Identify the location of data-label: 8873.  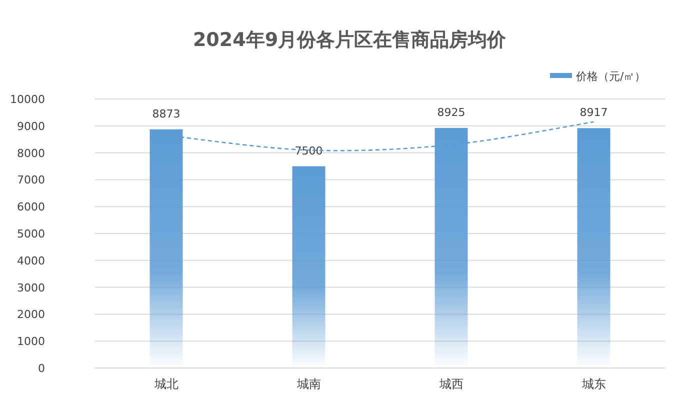
(166, 113).